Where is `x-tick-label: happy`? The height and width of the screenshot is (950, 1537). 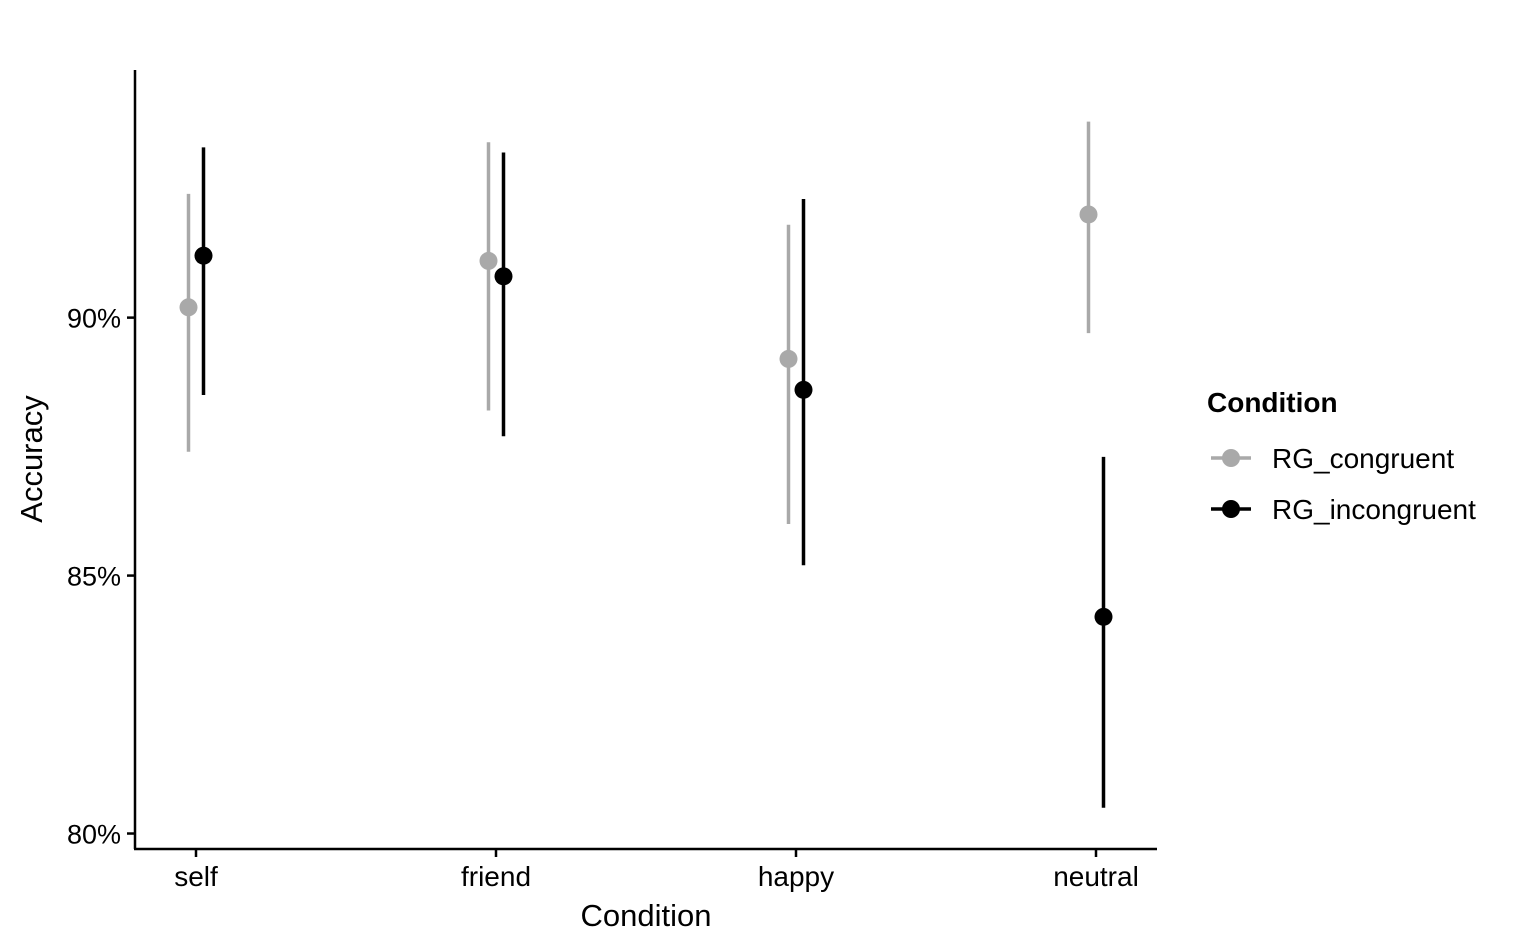 x-tick-label: happy is located at coordinates (796, 876).